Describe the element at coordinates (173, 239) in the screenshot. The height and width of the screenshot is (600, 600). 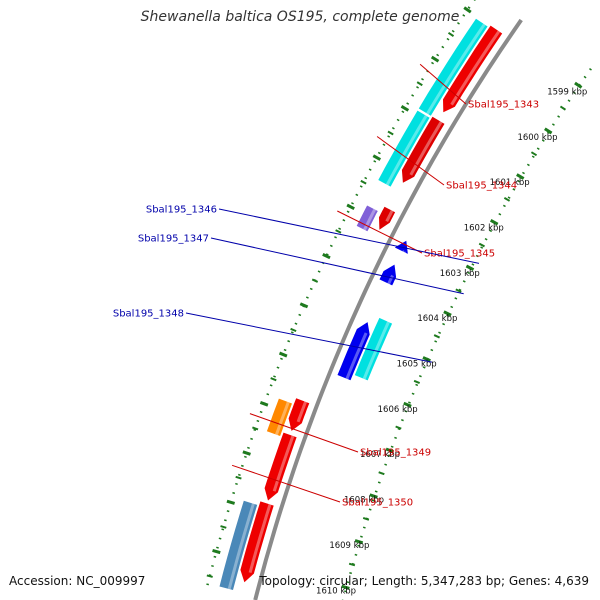
I see `gene-label: Sbal195_1347` at that location.